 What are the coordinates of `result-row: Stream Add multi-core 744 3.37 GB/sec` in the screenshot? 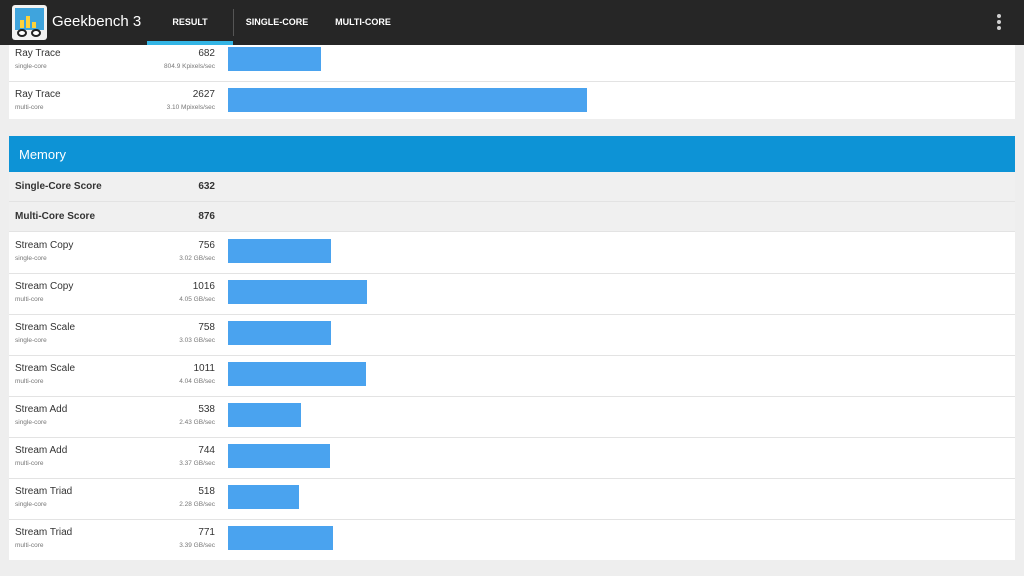 It's located at (512, 458).